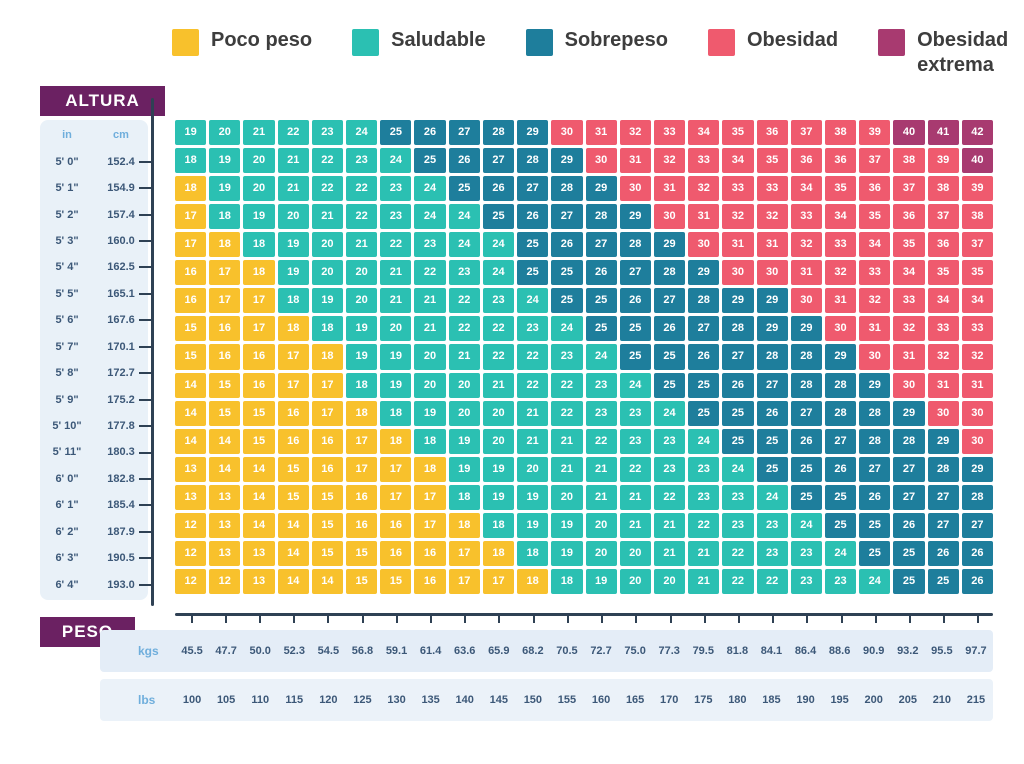 The image size is (1024, 764). What do you see at coordinates (738, 133) in the screenshot?
I see `bmi-cell: 35` at bounding box center [738, 133].